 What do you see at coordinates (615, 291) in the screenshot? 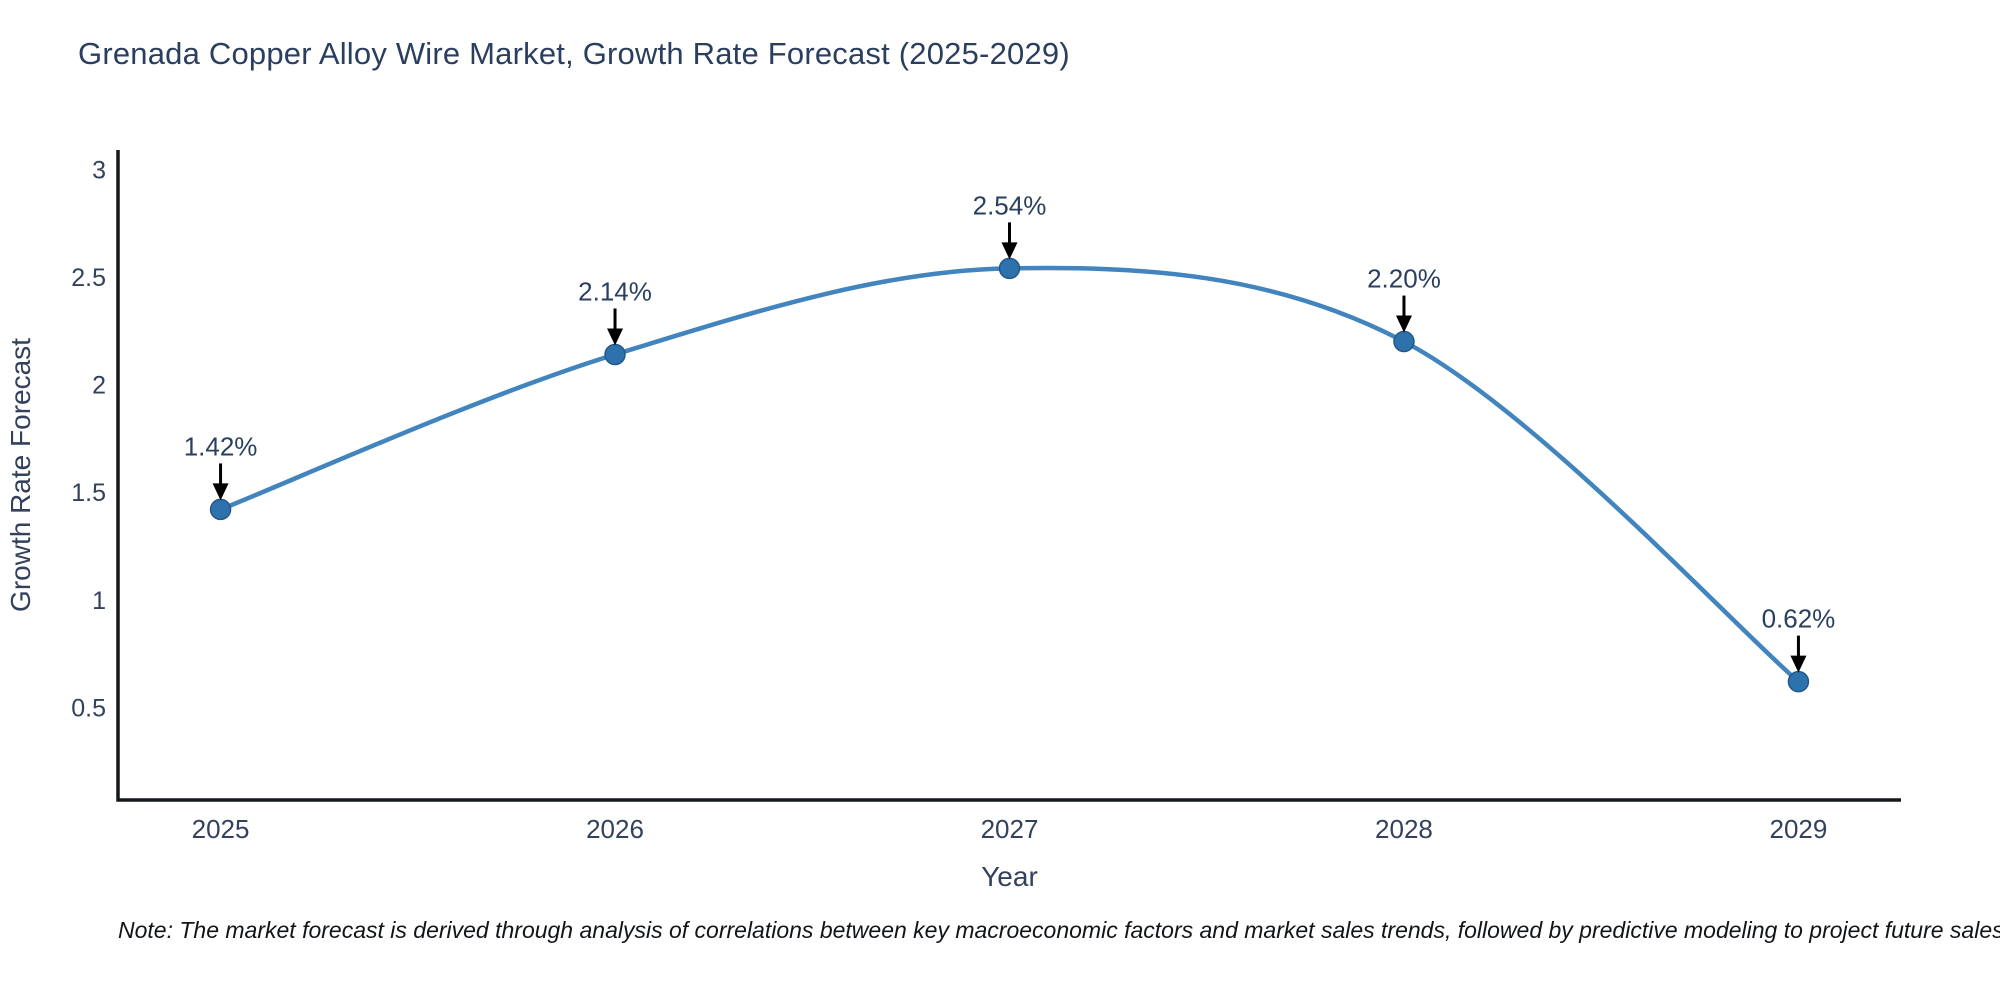
I see `point-value-label: 2.14%` at bounding box center [615, 291].